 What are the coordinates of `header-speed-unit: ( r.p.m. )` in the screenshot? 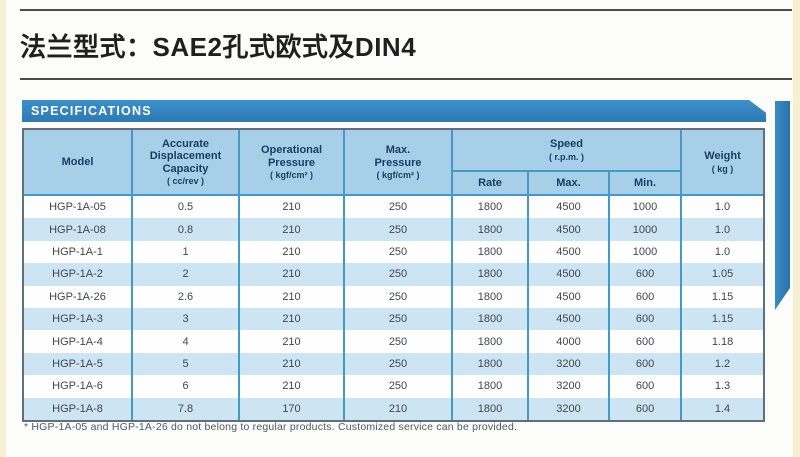 It's located at (567, 156).